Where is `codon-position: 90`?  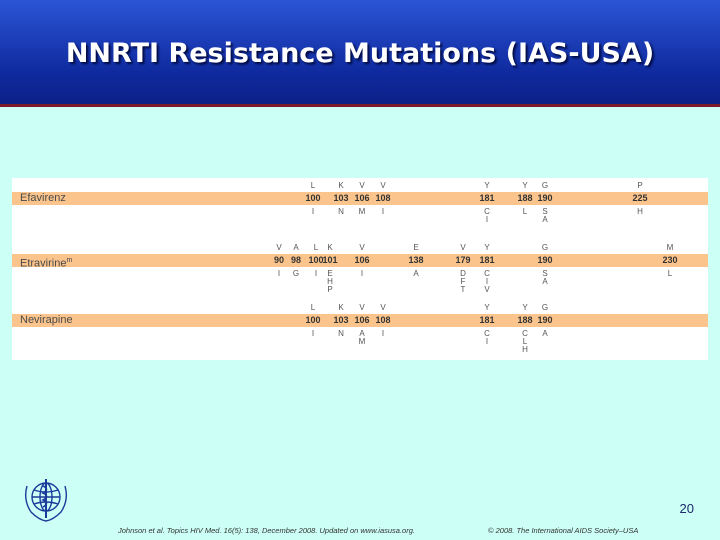 codon-position: 90 is located at coordinates (278, 260).